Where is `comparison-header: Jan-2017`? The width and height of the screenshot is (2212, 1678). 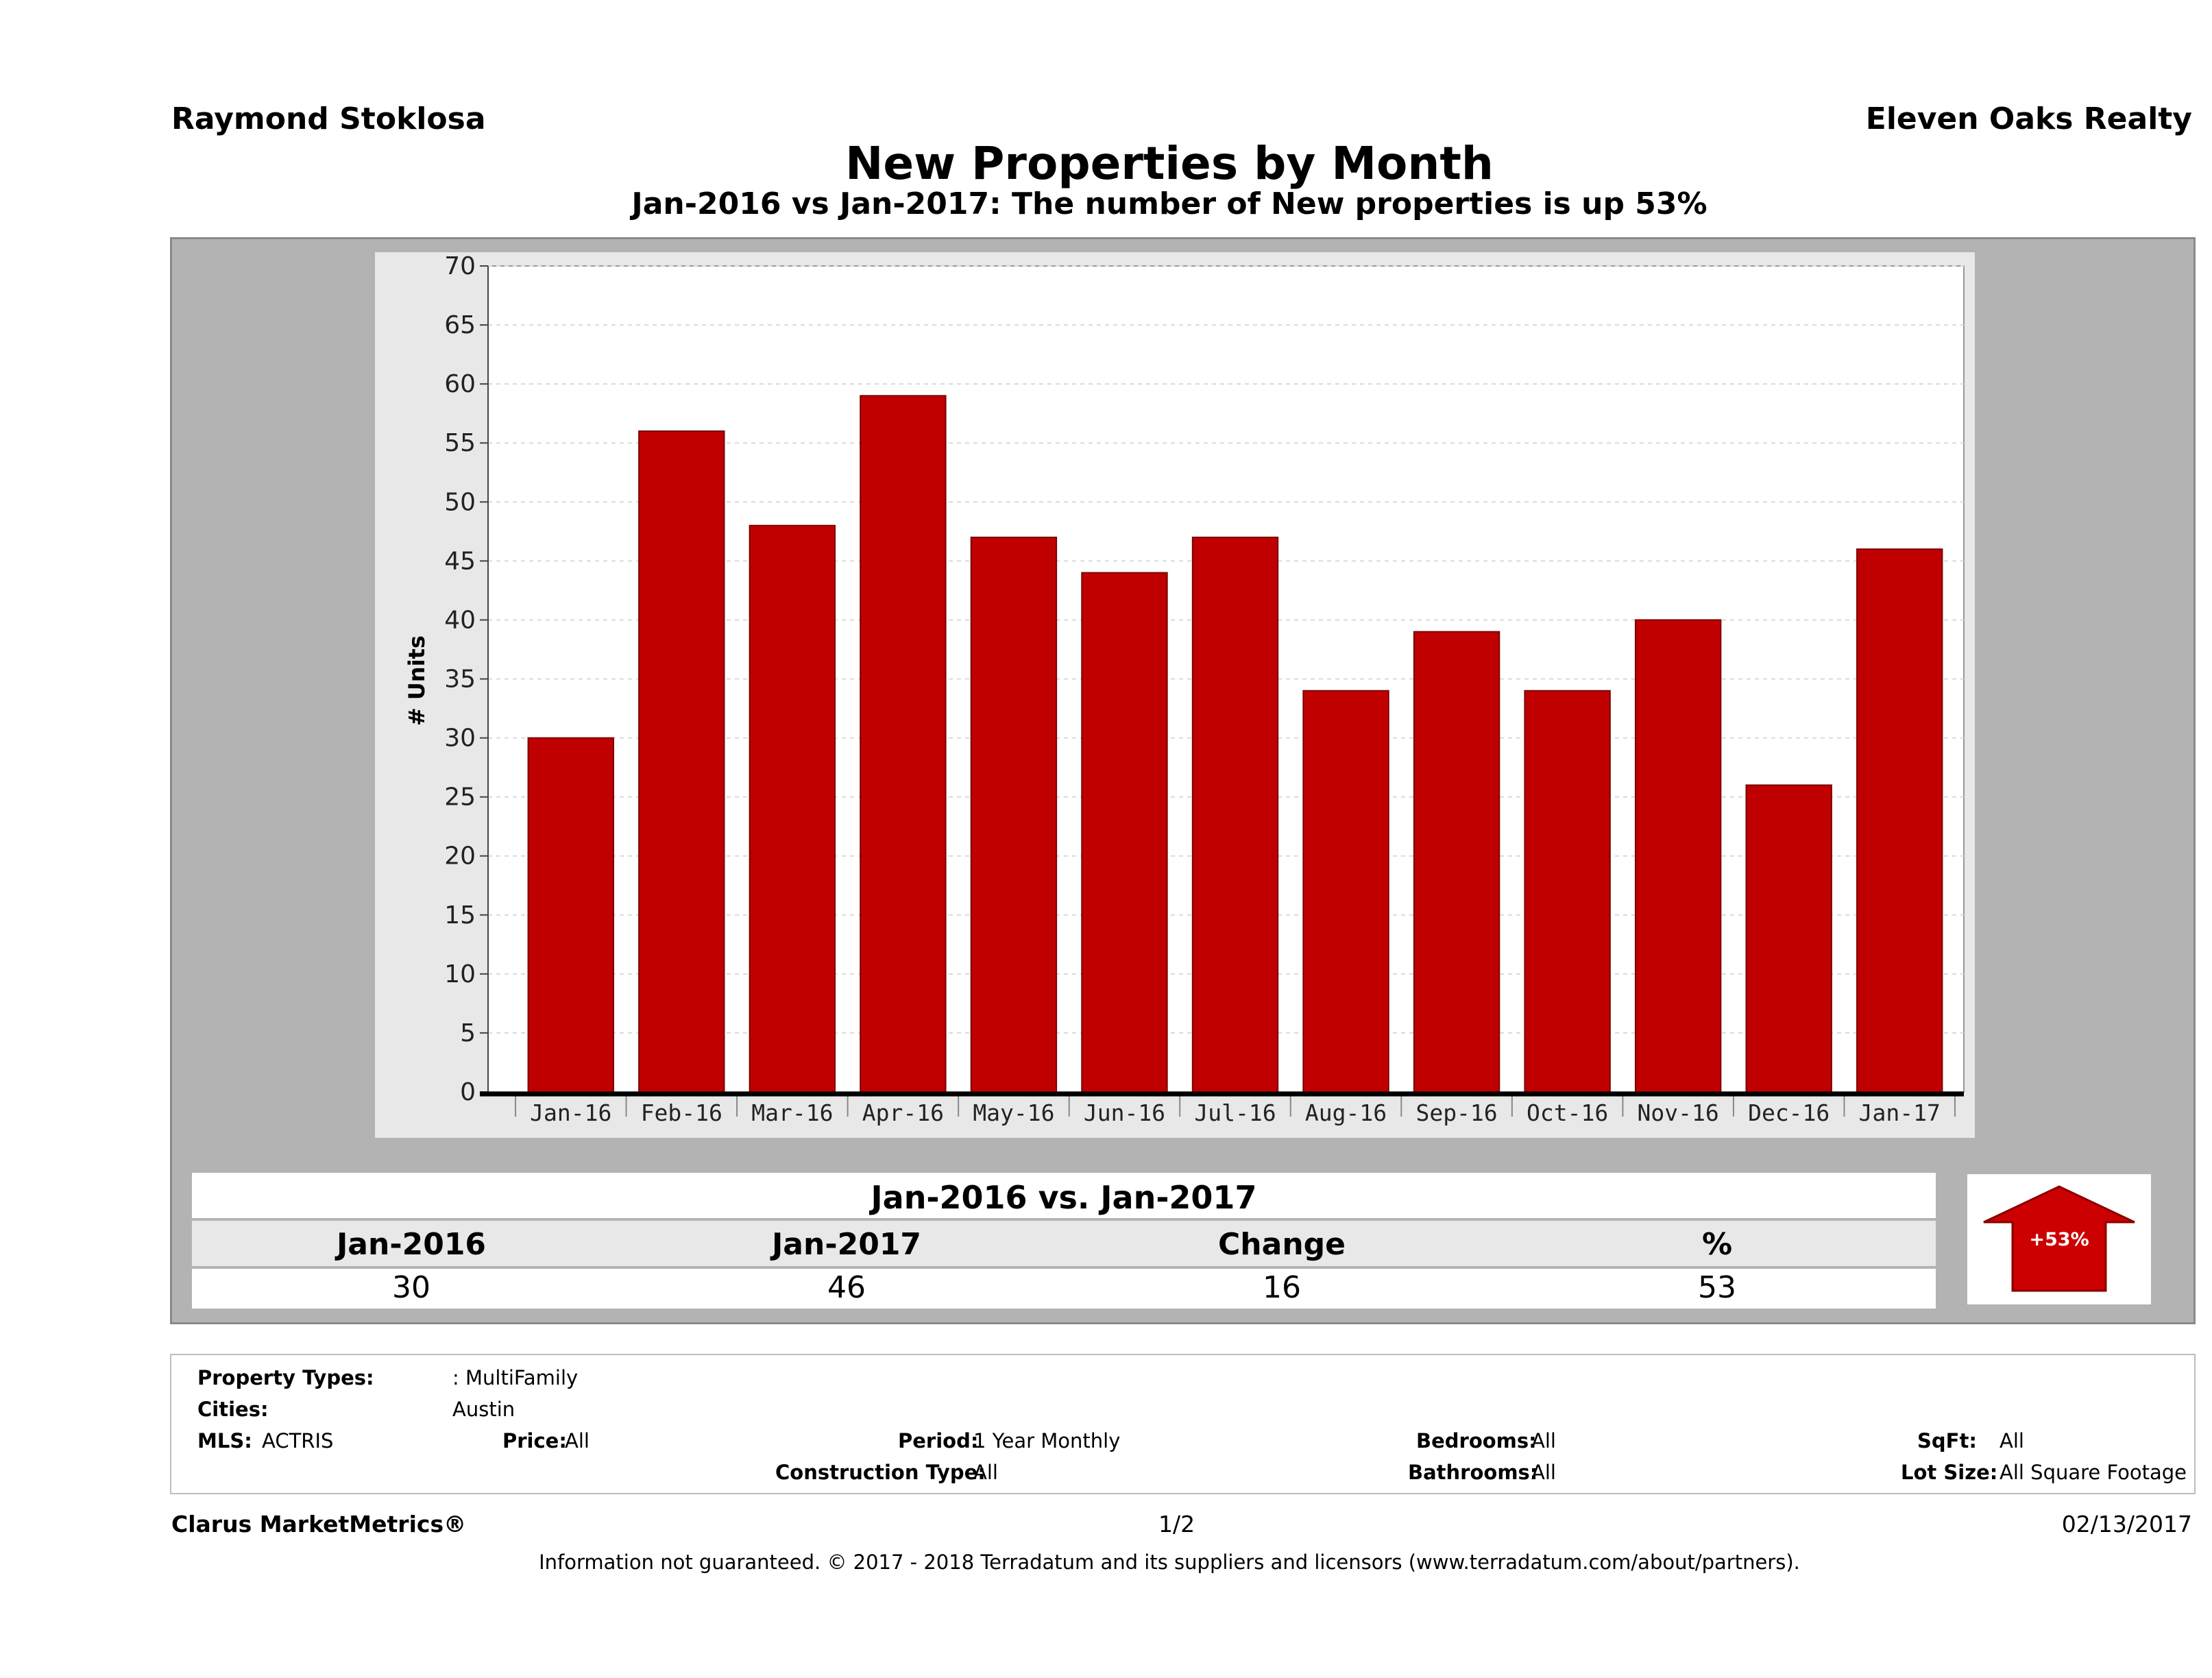 comparison-header: Jan-2017 is located at coordinates (846, 1244).